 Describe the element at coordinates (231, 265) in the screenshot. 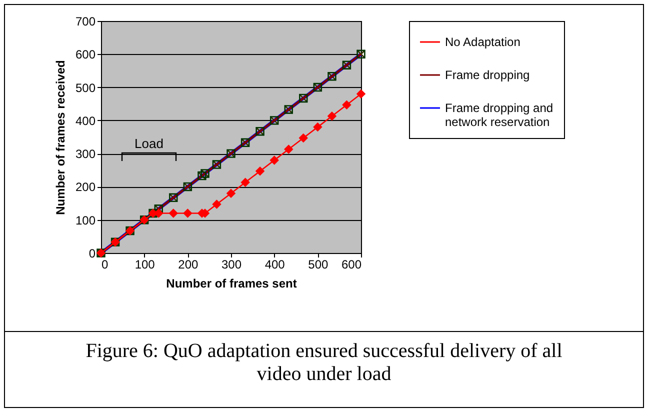

I see `x-tick-label: 300` at that location.